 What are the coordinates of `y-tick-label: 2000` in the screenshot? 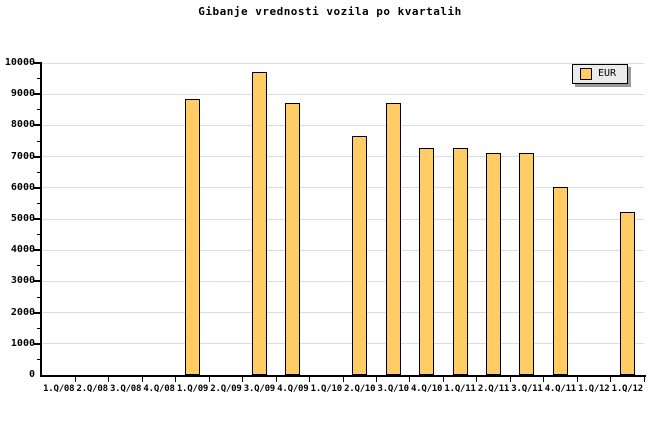 It's located at (22, 312).